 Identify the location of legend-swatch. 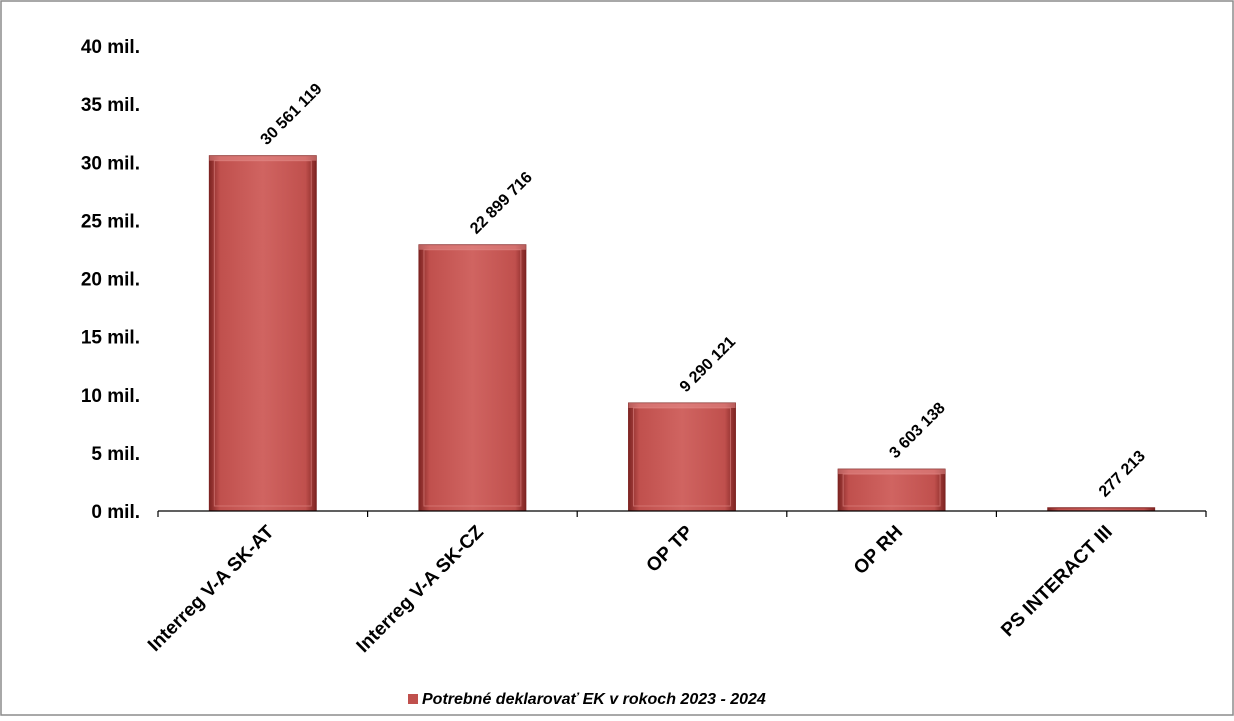
(413, 699).